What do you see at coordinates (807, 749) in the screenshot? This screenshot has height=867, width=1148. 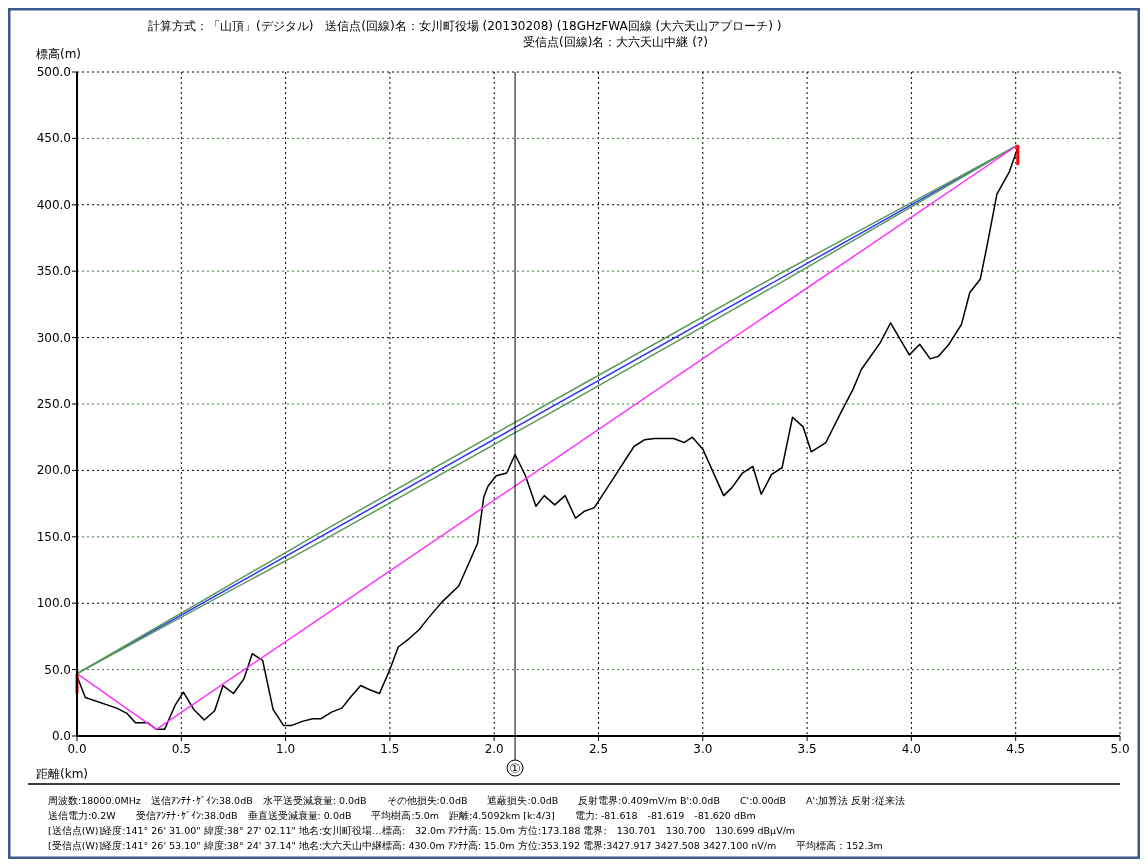 I see `x-tick-label: 3.5` at bounding box center [807, 749].